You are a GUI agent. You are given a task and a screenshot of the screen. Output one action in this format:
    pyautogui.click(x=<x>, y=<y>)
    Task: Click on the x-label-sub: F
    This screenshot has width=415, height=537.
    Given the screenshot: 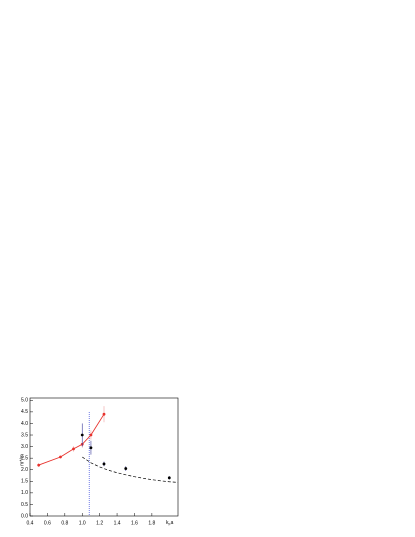 What is the action you would take?
    pyautogui.click(x=170, y=524)
    